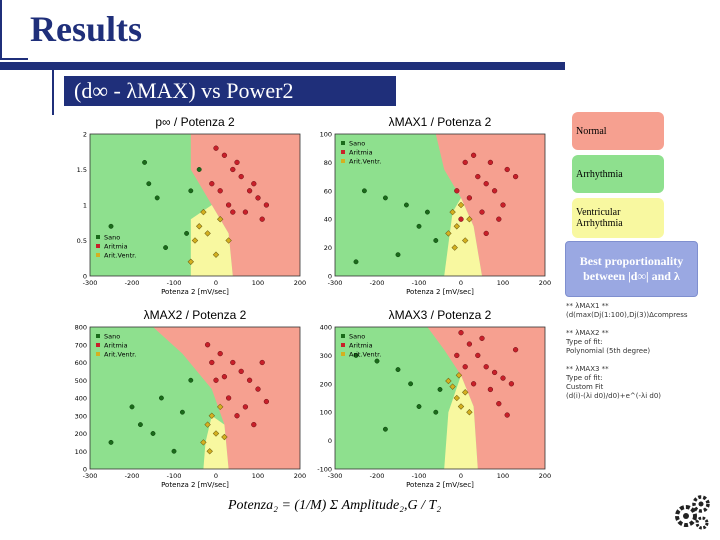 The width and height of the screenshot is (720, 540). I want to click on fit-note-line: ** λMAX2 **, so click(587, 333).